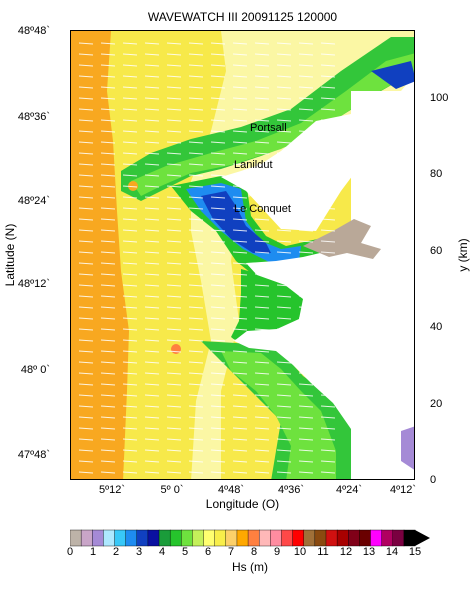  What do you see at coordinates (250, 567) in the screenshot?
I see `colorbar-title: Hs (m)` at bounding box center [250, 567].